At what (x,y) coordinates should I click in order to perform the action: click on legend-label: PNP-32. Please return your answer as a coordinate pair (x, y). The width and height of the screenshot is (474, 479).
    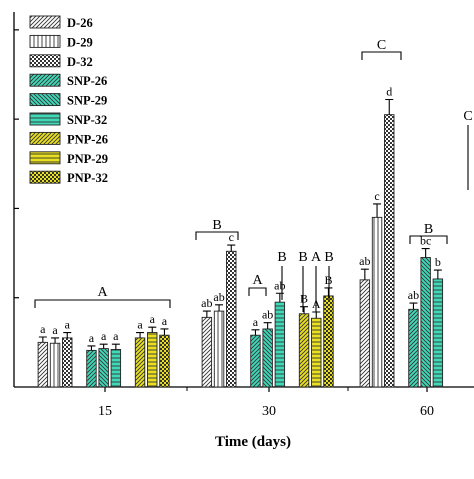
    Looking at the image, I should click on (87, 178).